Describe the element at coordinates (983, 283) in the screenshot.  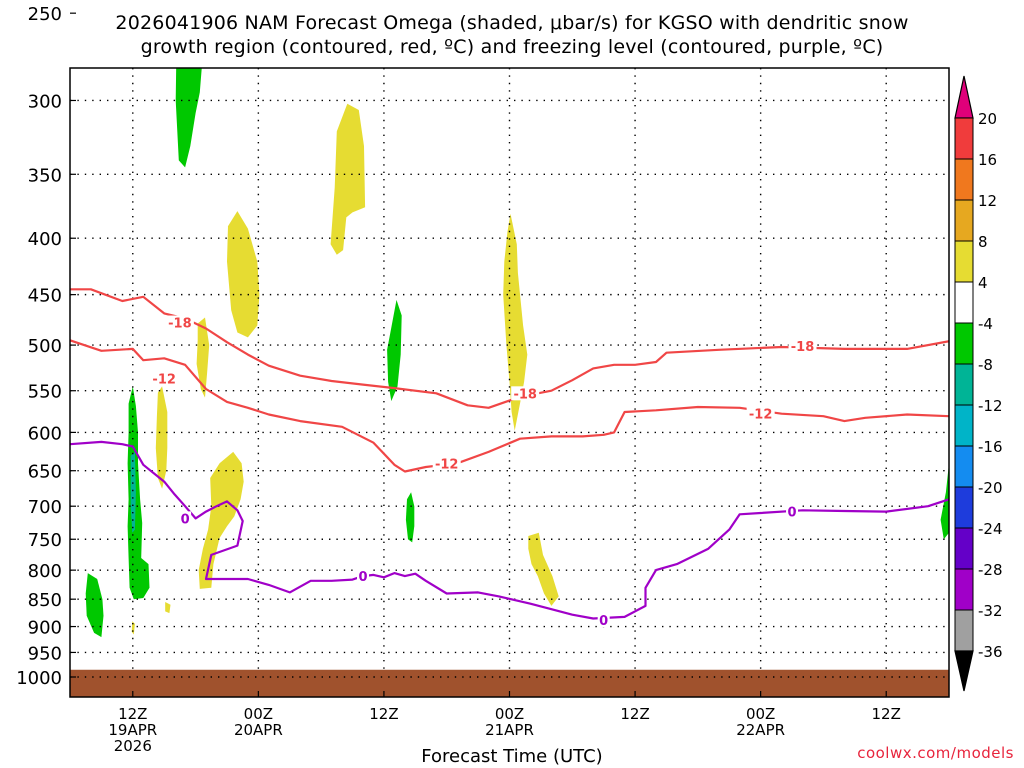
I see `colorbar-label-5: 4` at that location.